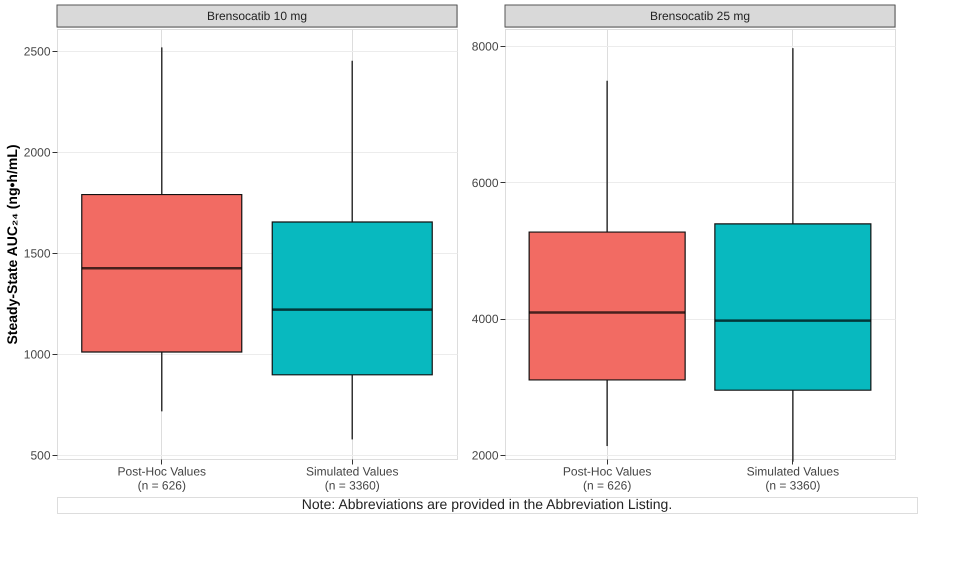 The image size is (971, 580). What do you see at coordinates (40, 455) in the screenshot?
I see `y-tick-label: 500` at bounding box center [40, 455].